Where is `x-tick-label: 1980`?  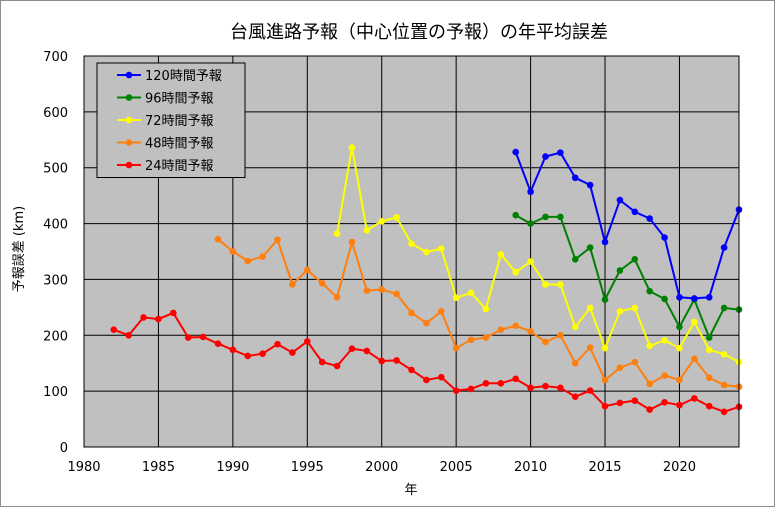 x-tick-label: 1980 is located at coordinates (83, 467).